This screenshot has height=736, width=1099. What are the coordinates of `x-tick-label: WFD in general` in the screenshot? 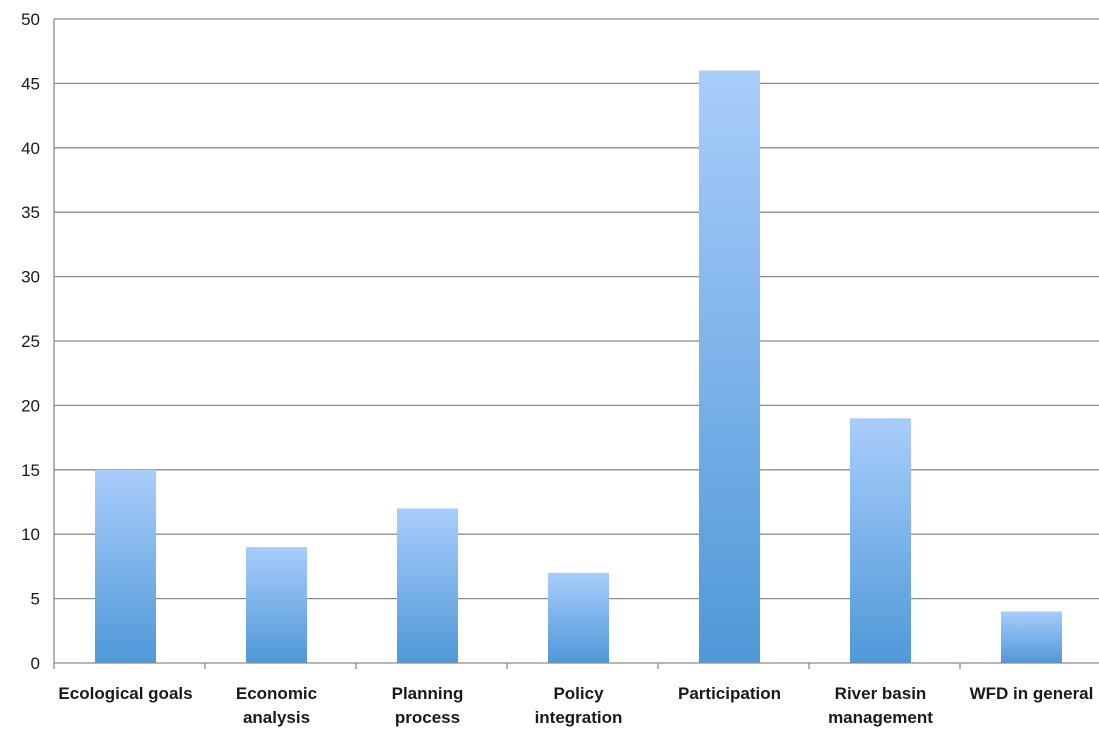 It's located at (1032, 693).